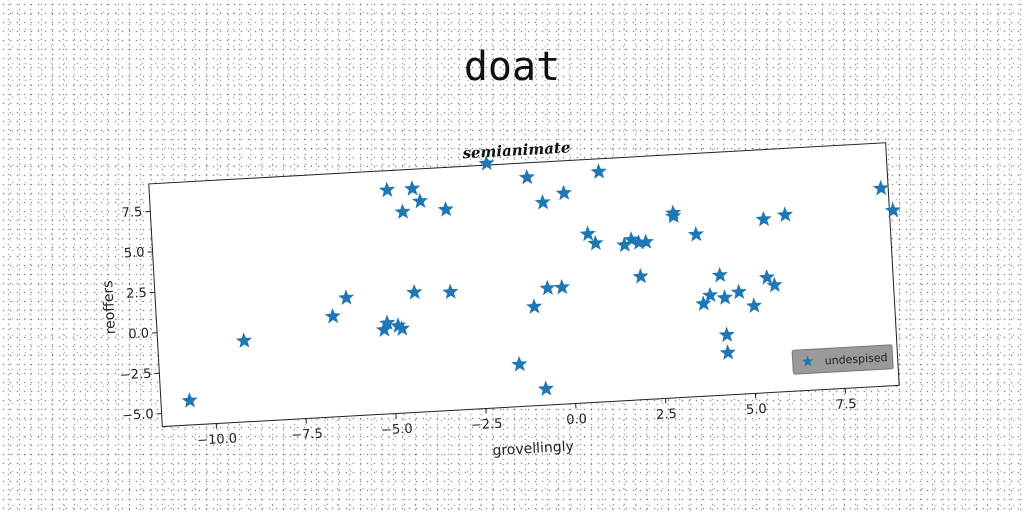 This screenshot has width=1024, height=512. I want to click on x-axis-label: grovellingly, so click(533, 449).